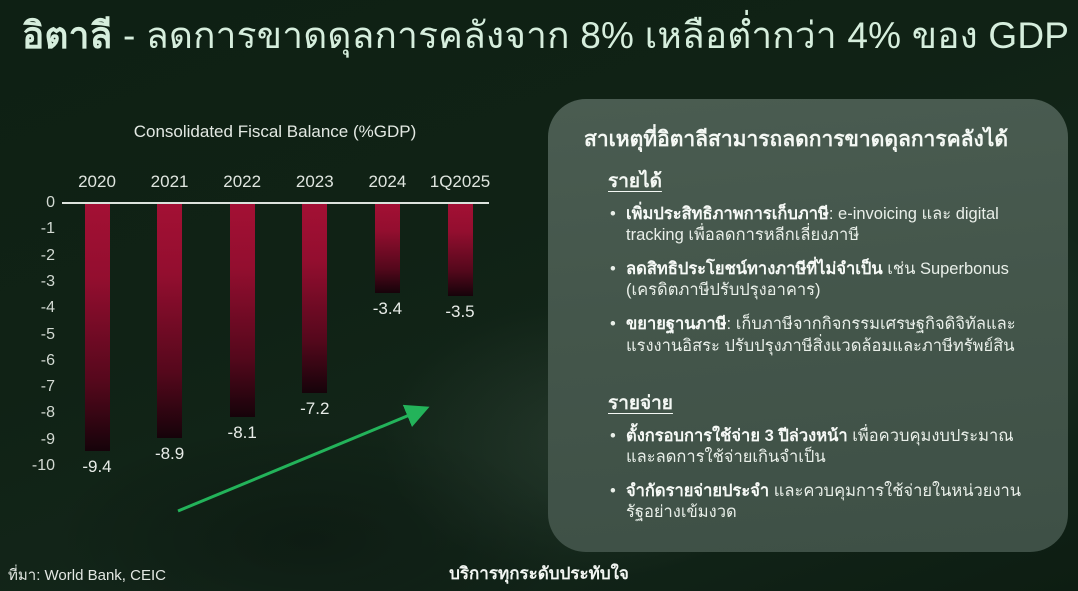  Describe the element at coordinates (635, 181) in the screenshot. I see `section-heading: รายได้` at that location.